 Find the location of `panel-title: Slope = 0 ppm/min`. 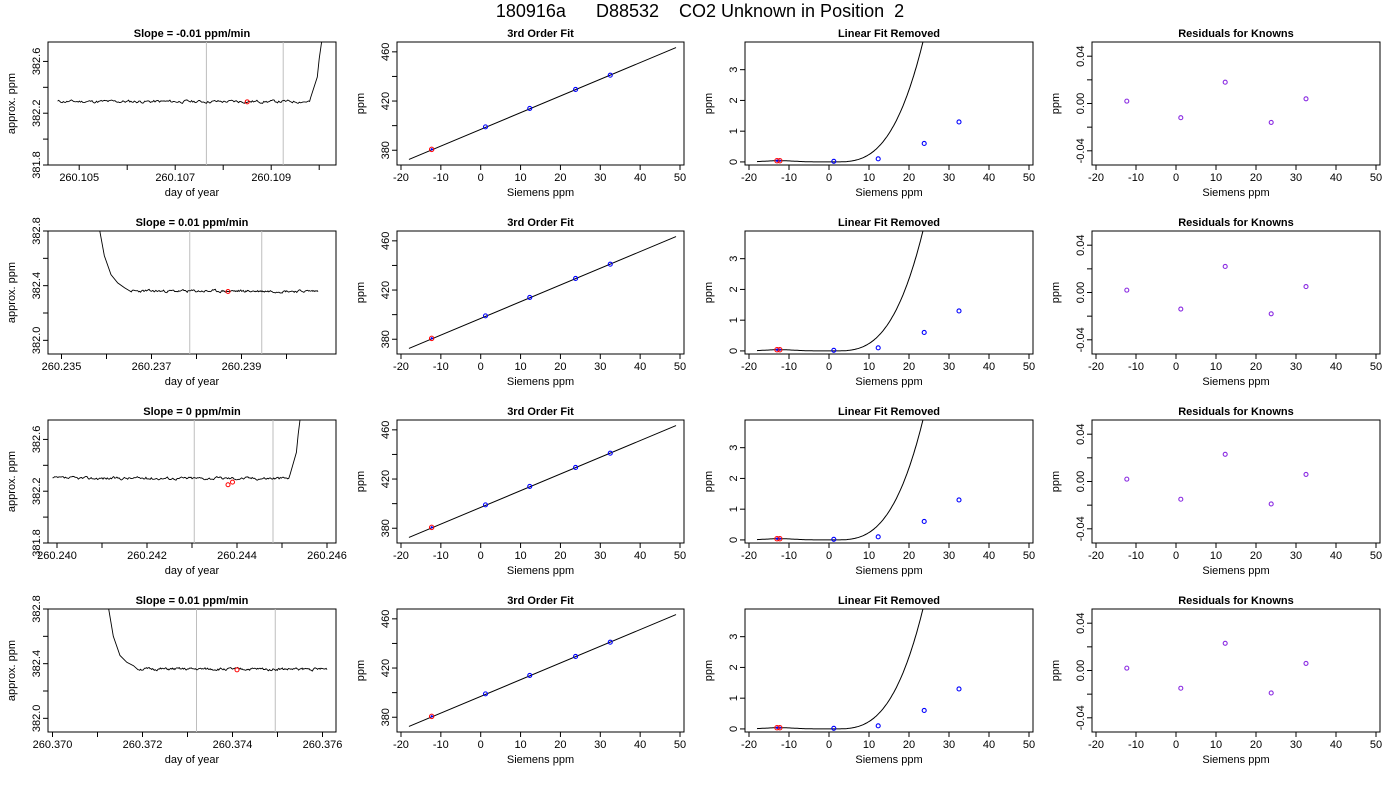

panel-title: Slope = 0 ppm/min is located at coordinates (192, 412).